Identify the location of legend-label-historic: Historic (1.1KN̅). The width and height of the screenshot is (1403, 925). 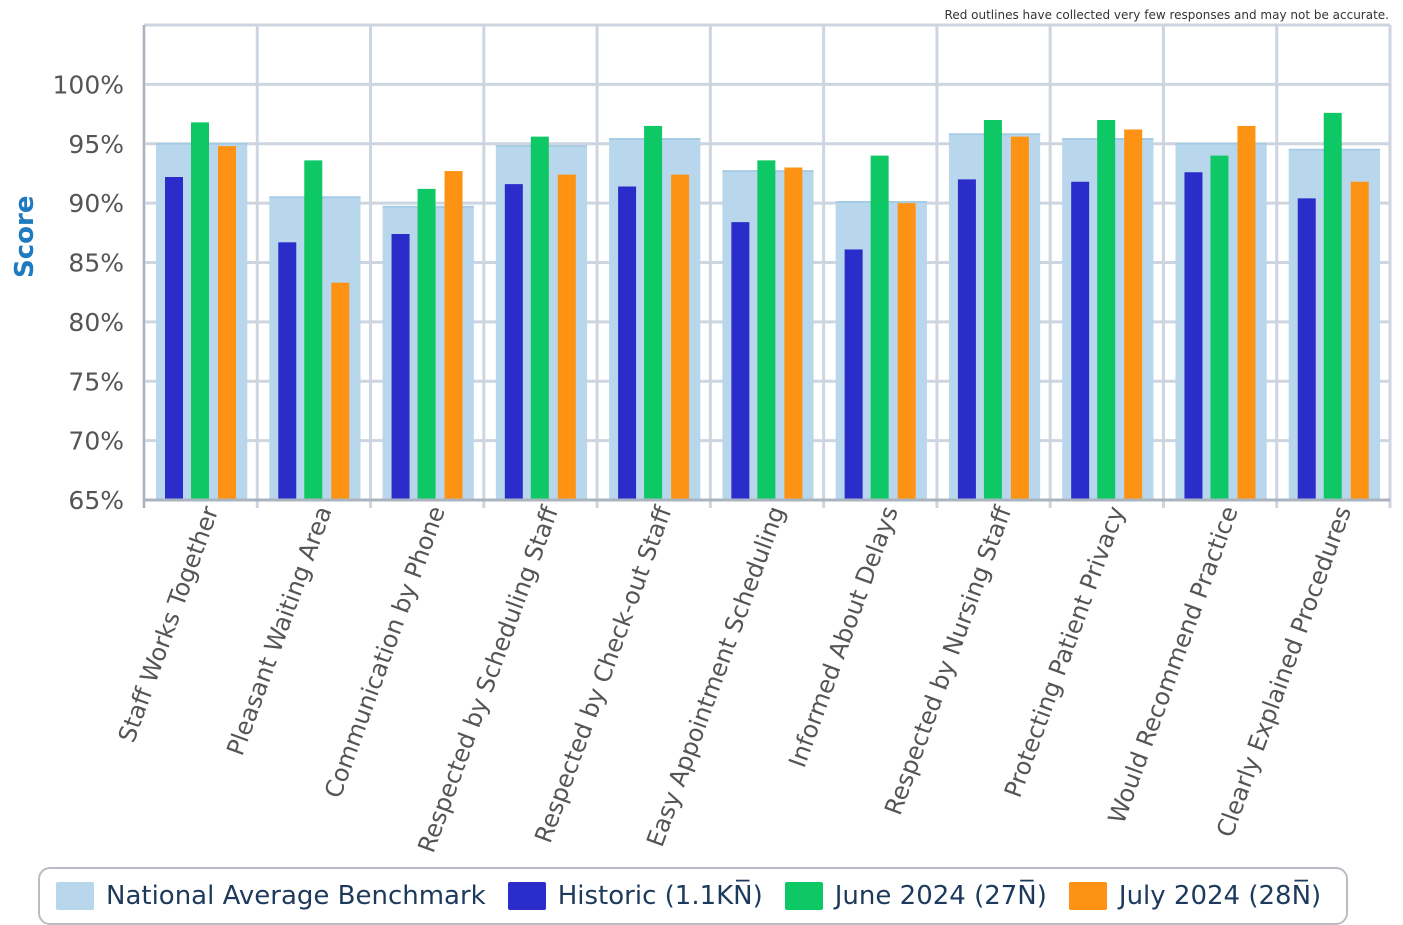
(660, 896).